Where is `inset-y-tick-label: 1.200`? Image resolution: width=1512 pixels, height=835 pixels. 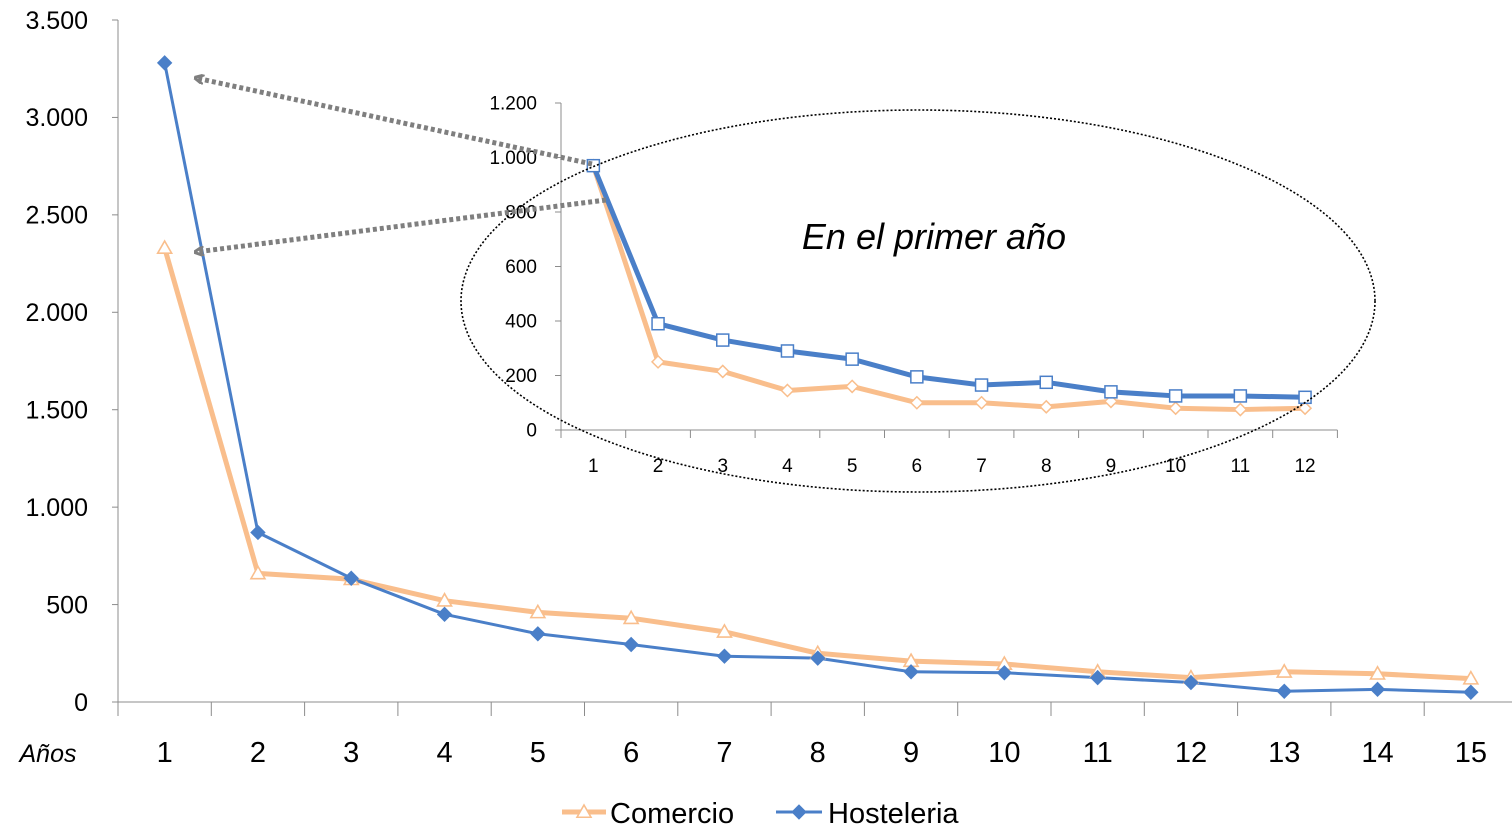
inset-y-tick-label: 1.200 is located at coordinates (513, 104).